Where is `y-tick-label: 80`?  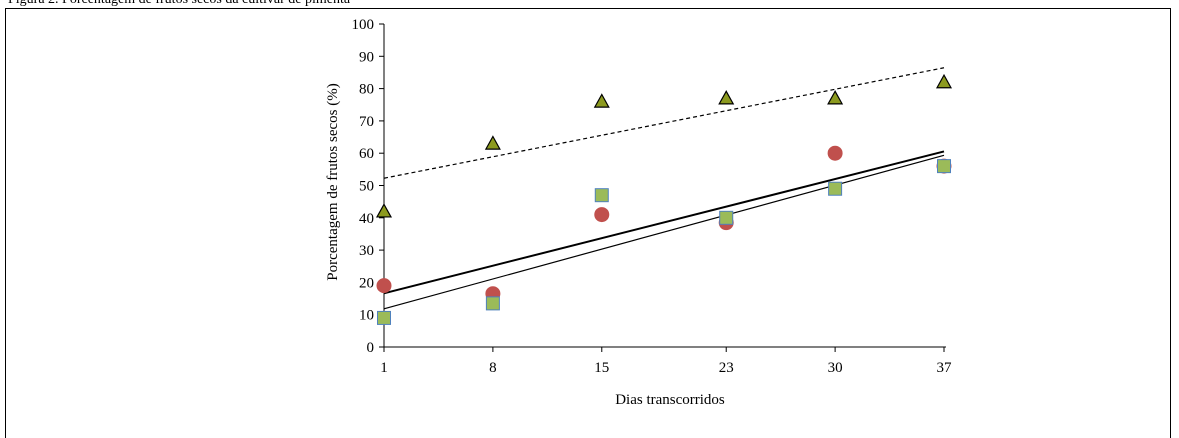
y-tick-label: 80 is located at coordinates (366, 90).